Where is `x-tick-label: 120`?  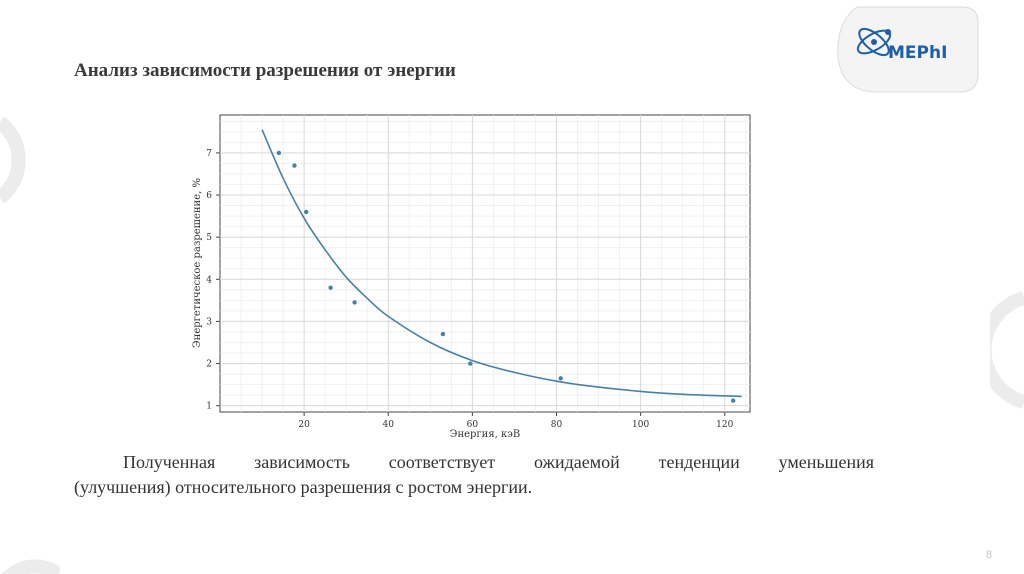 x-tick-label: 120 is located at coordinates (724, 425).